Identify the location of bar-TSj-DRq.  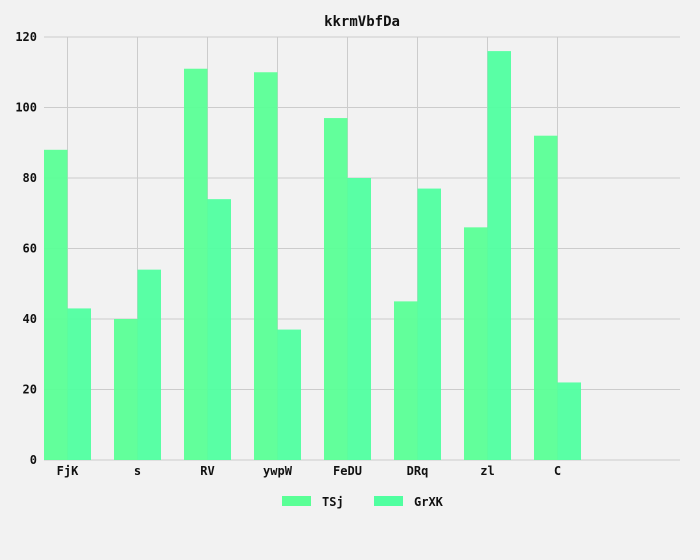
(406, 380).